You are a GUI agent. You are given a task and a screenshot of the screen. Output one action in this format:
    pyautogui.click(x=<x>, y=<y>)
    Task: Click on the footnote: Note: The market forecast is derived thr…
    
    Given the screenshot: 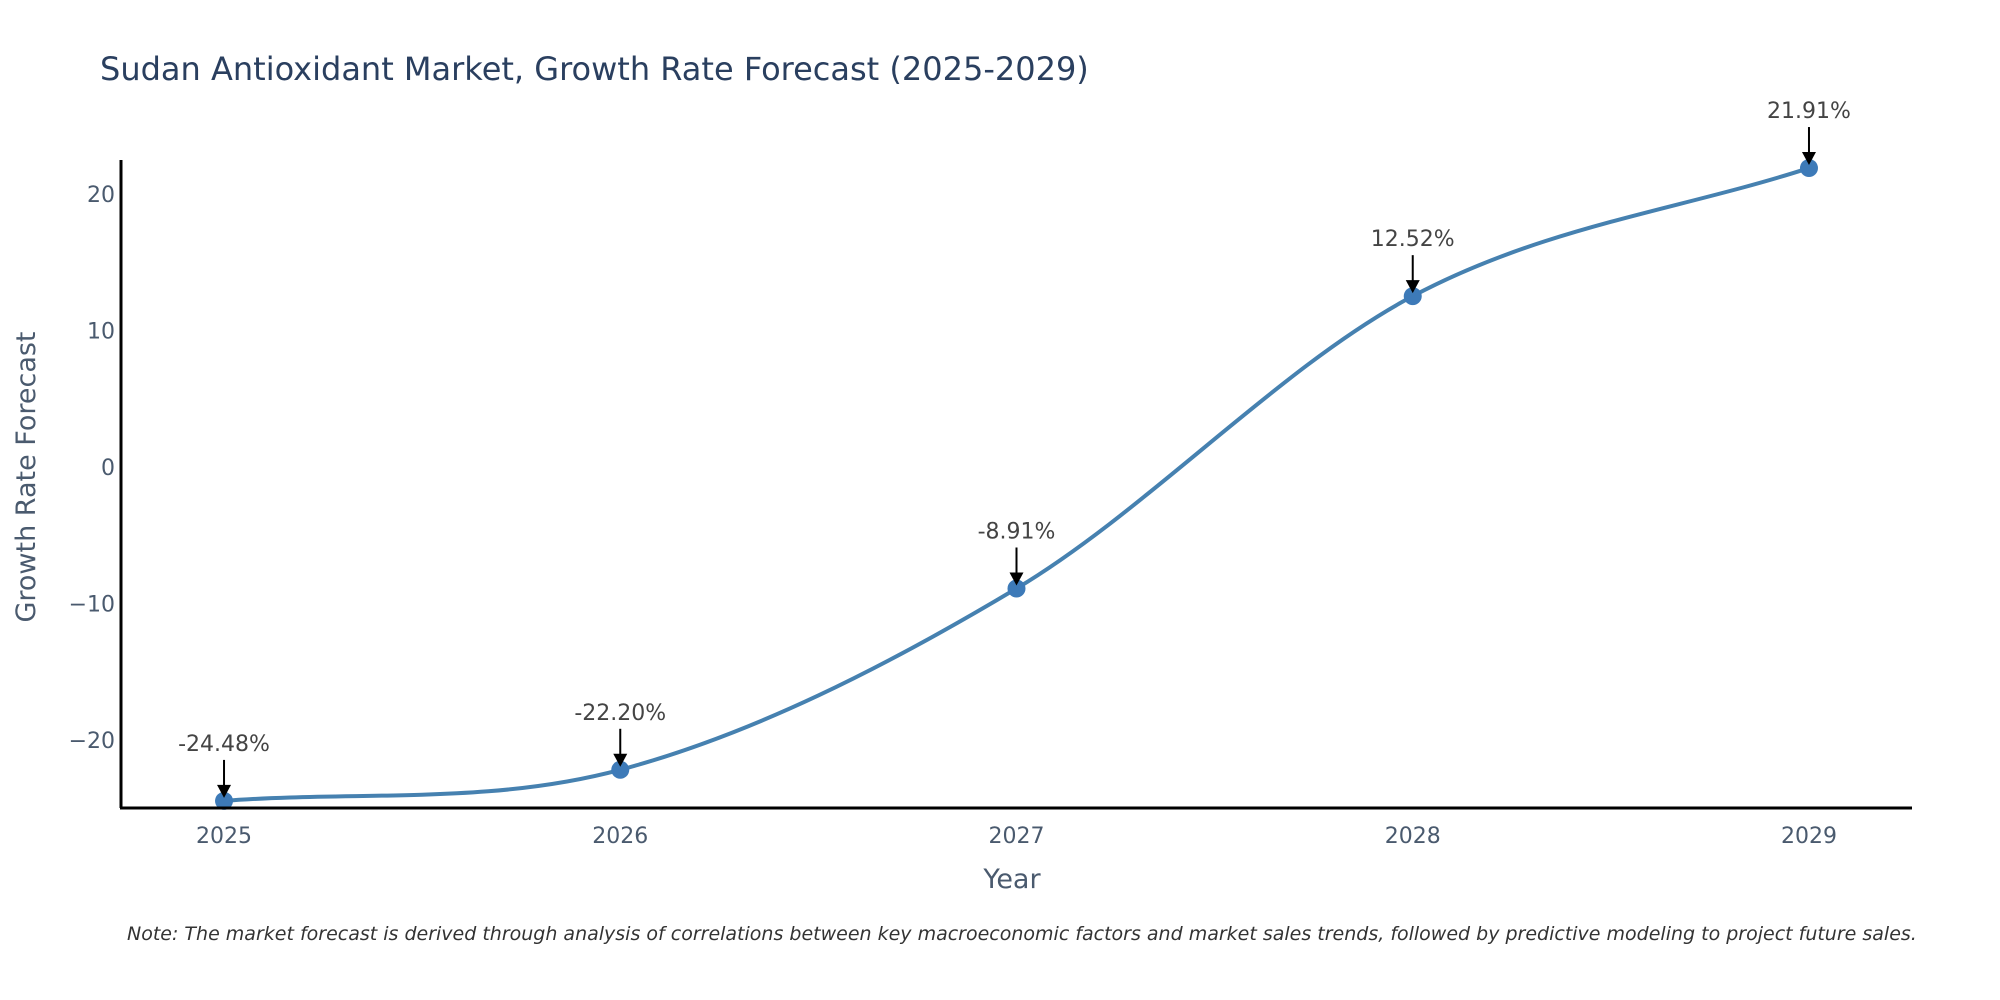 What is the action you would take?
    pyautogui.click(x=1022, y=934)
    